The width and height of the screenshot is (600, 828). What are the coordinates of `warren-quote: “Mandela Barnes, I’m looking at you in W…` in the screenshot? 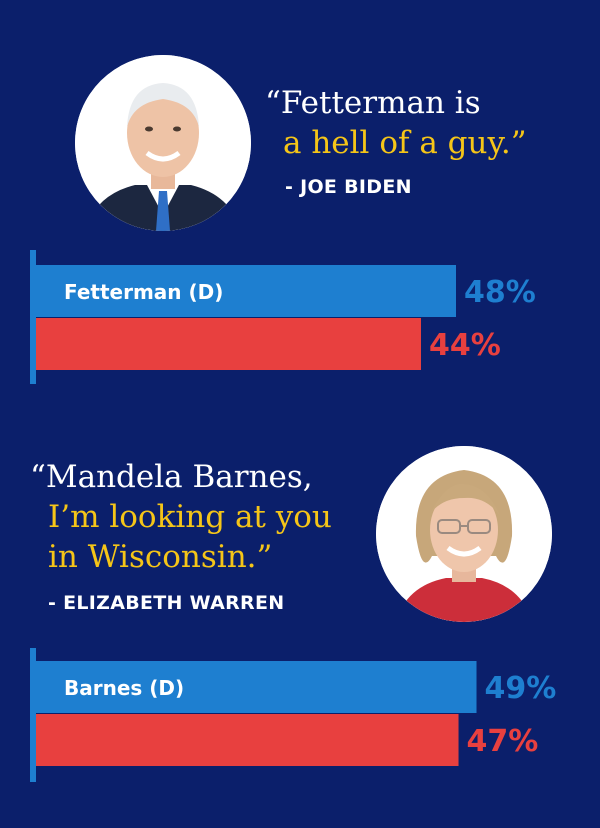 It's located at (181, 517).